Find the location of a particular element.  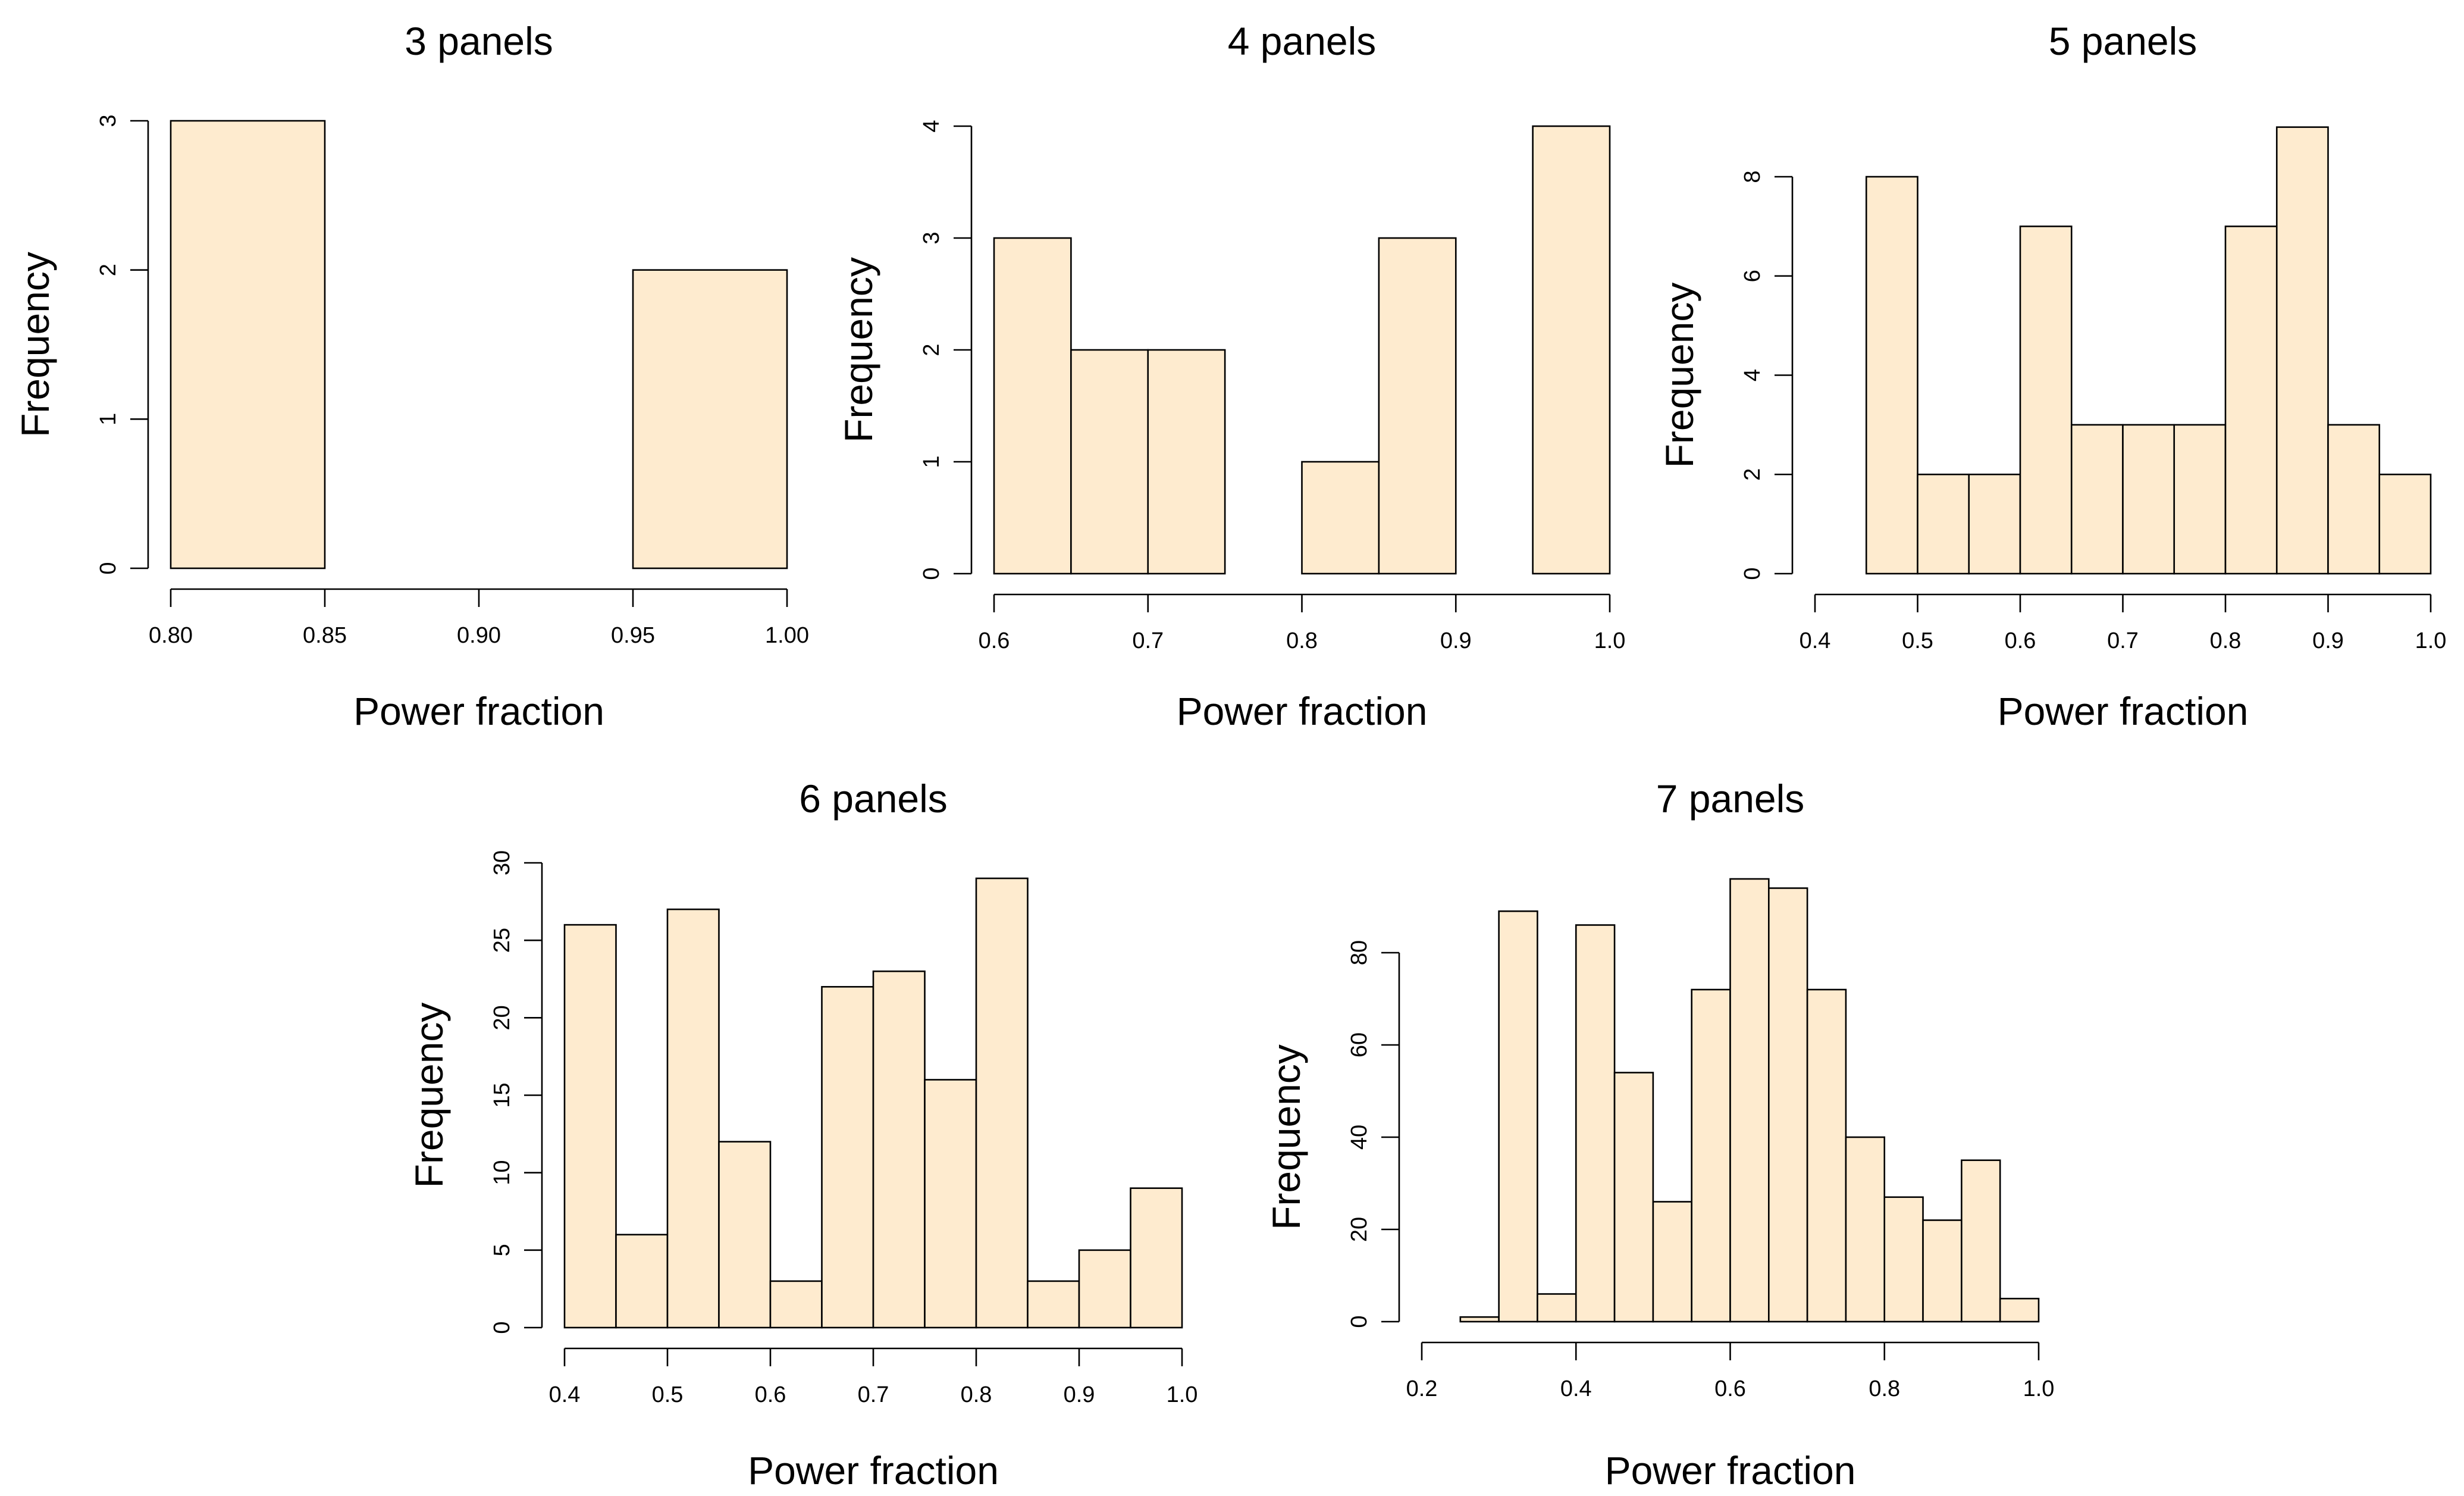

y-tick-label: 6 is located at coordinates (1752, 276).